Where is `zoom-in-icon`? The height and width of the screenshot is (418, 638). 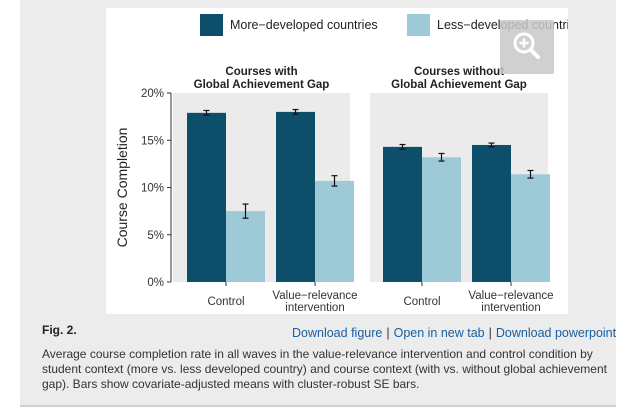
zoom-in-icon is located at coordinates (526, 45).